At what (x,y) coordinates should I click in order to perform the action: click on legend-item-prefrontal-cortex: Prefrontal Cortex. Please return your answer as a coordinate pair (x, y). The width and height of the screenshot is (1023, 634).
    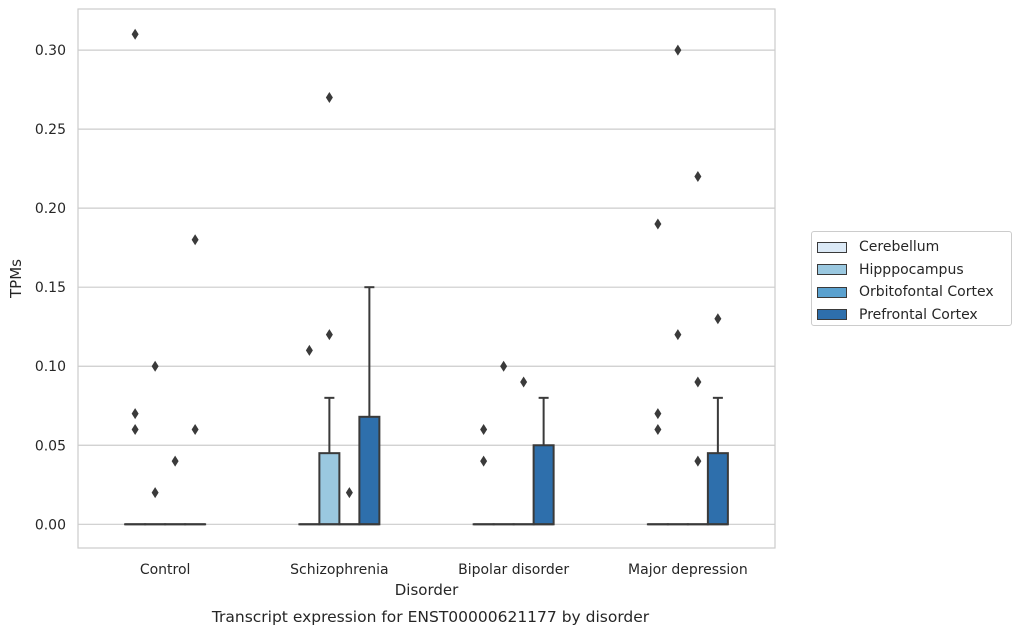
    Looking at the image, I should click on (914, 315).